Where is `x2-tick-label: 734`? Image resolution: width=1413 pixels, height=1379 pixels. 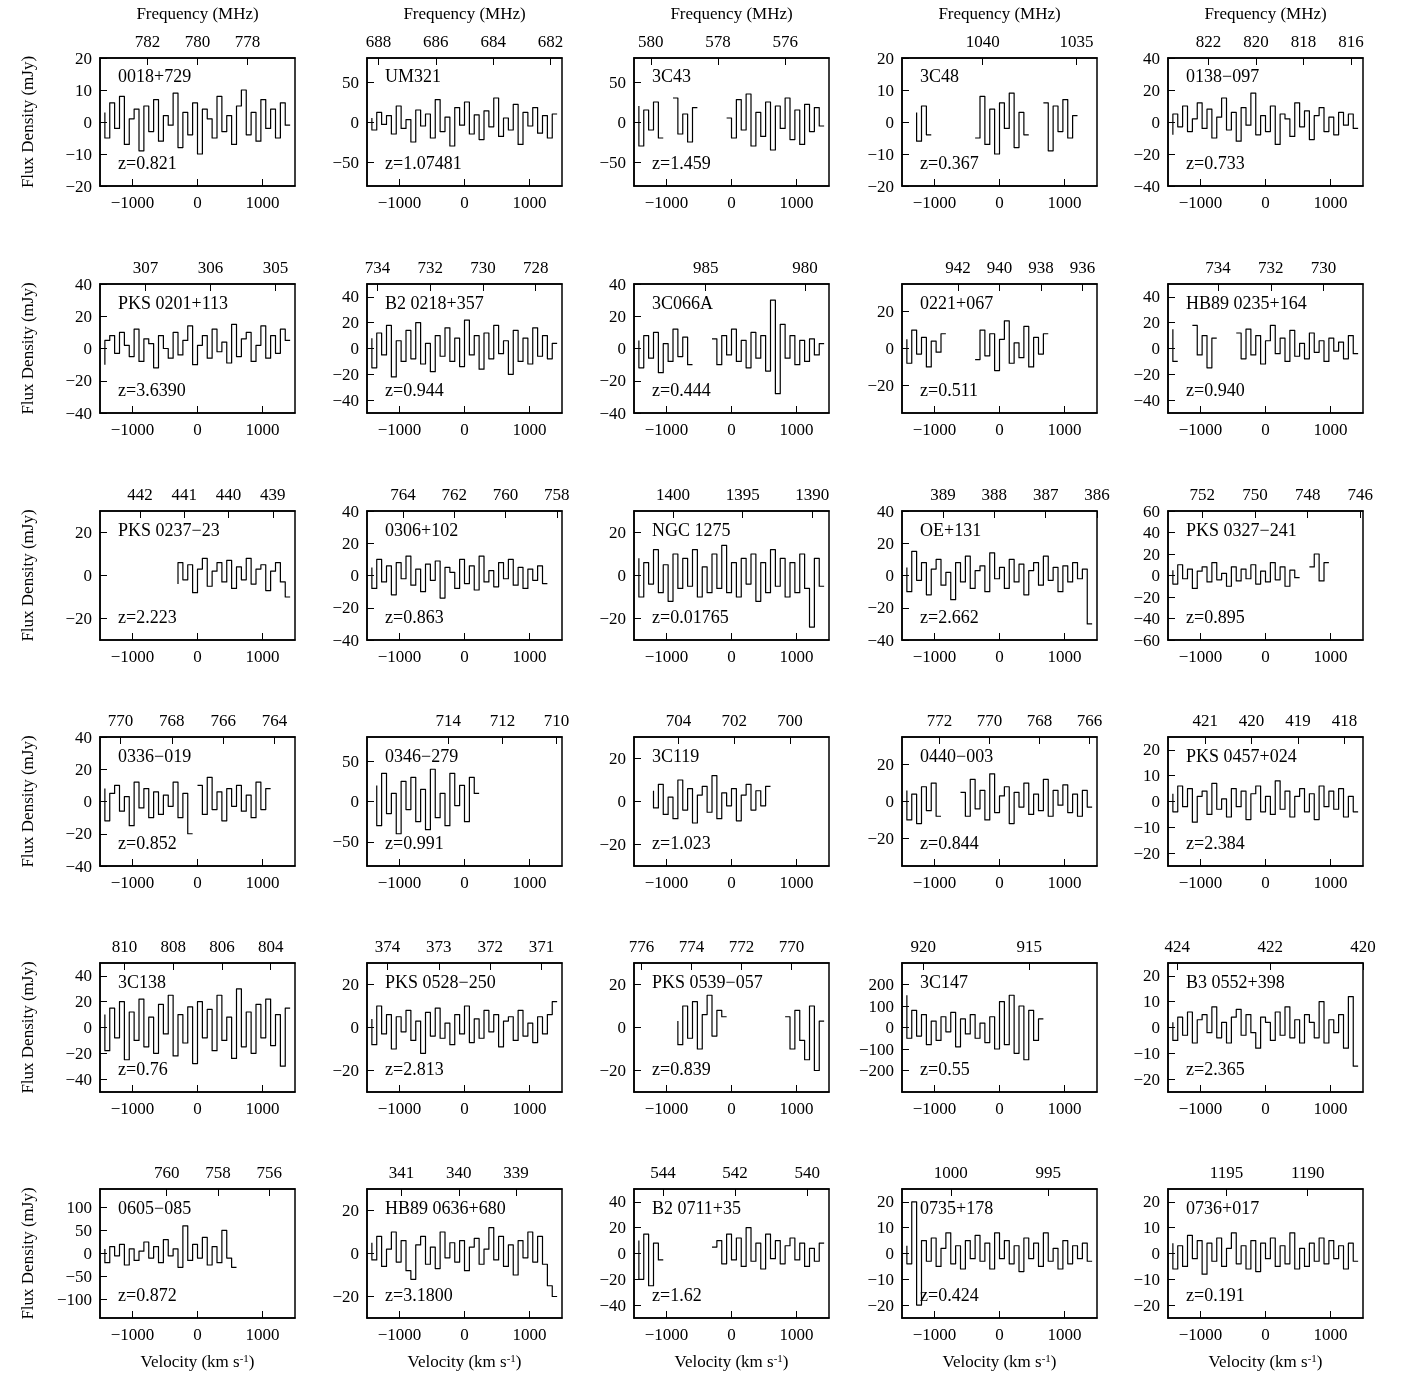 x2-tick-label: 734 is located at coordinates (1218, 267).